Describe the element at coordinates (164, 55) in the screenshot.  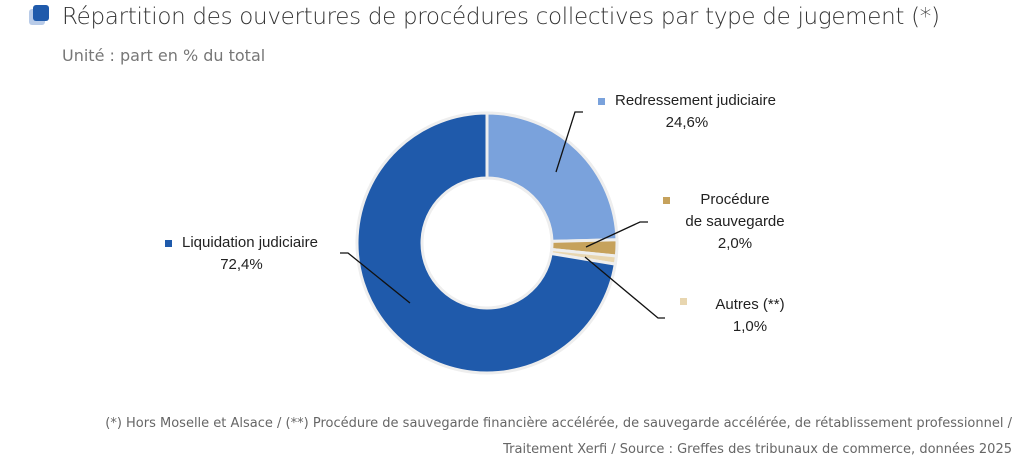
I see `chart-subtitle: Unité : part en % du total` at that location.